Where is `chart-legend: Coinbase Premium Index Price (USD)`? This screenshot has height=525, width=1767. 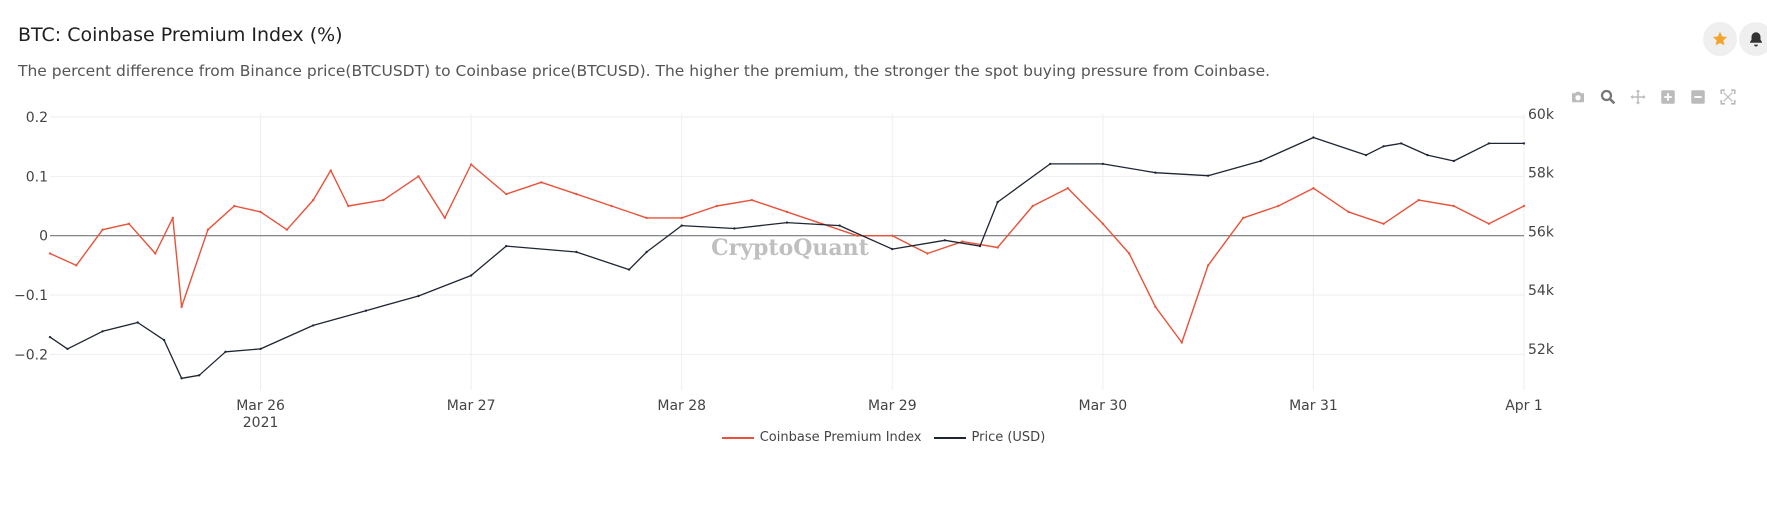
chart-legend: Coinbase Premium Index Price (USD) is located at coordinates (883, 437).